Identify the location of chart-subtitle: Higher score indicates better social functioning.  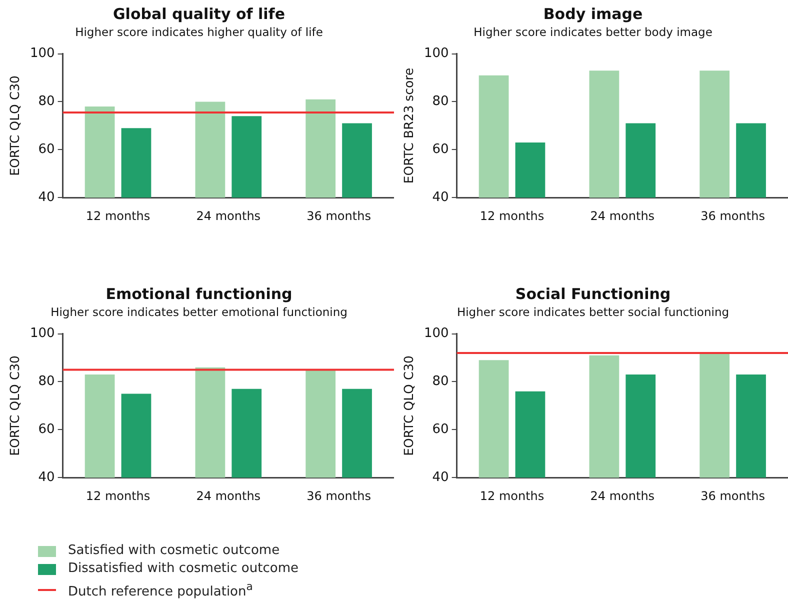
(593, 311).